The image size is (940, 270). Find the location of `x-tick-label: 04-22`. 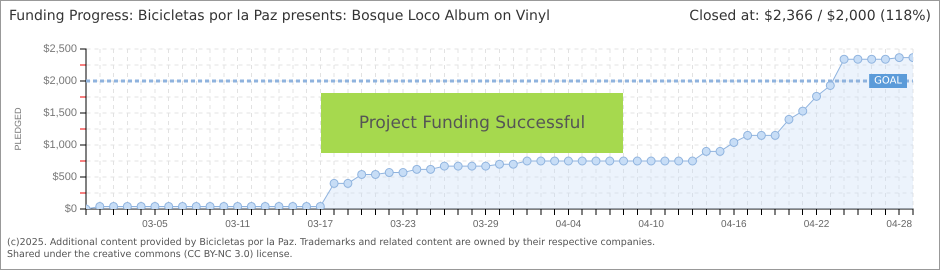

x-tick-label: 04-22 is located at coordinates (817, 224).